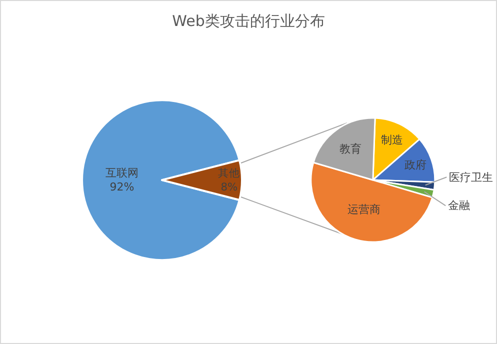 The image size is (497, 344). I want to click on data-label: 8%, so click(229, 187).